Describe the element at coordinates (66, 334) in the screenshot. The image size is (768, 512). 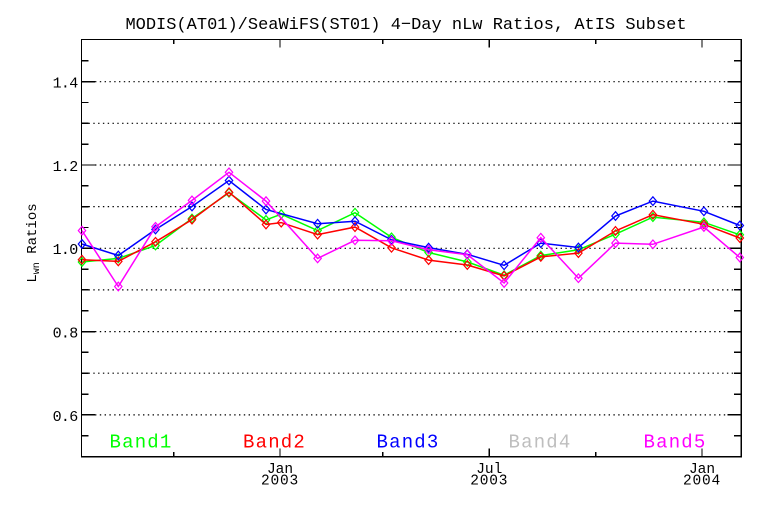
I see `svg-text: 0.8` at that location.